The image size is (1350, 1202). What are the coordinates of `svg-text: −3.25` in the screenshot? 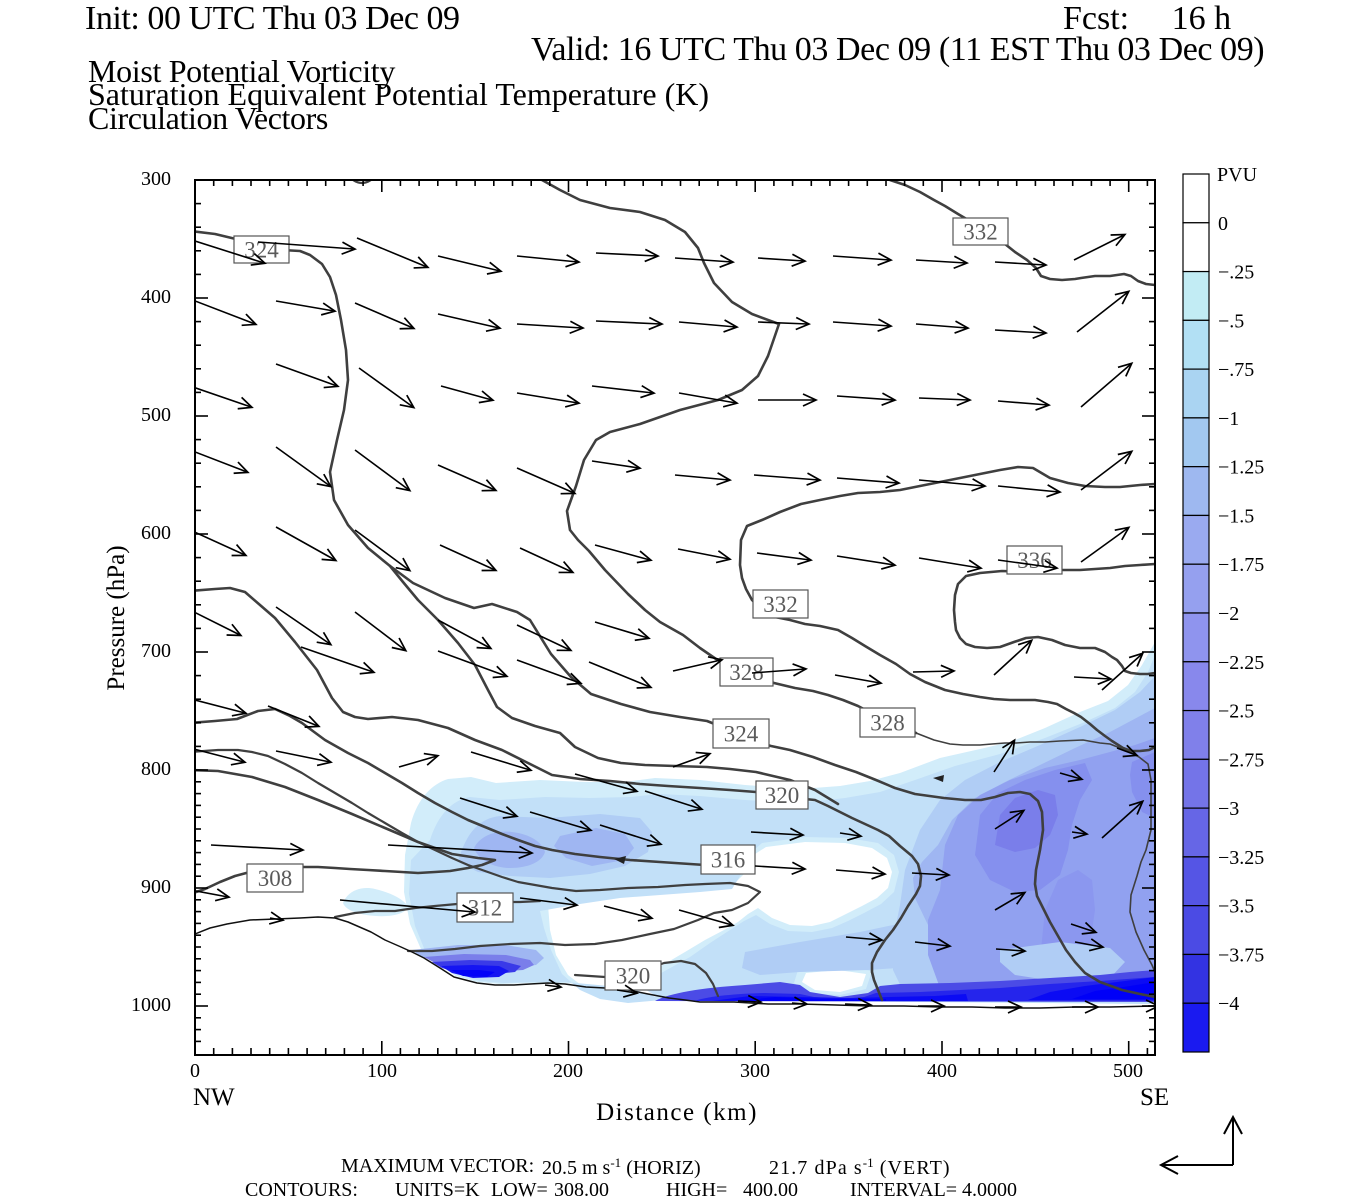 It's located at (1241, 858).